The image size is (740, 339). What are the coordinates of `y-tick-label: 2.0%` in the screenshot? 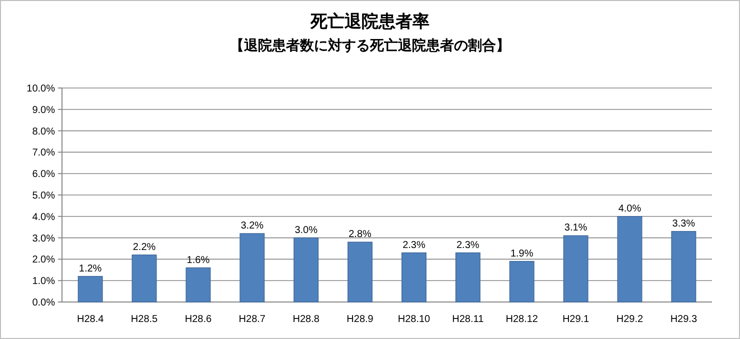 It's located at (44, 260).